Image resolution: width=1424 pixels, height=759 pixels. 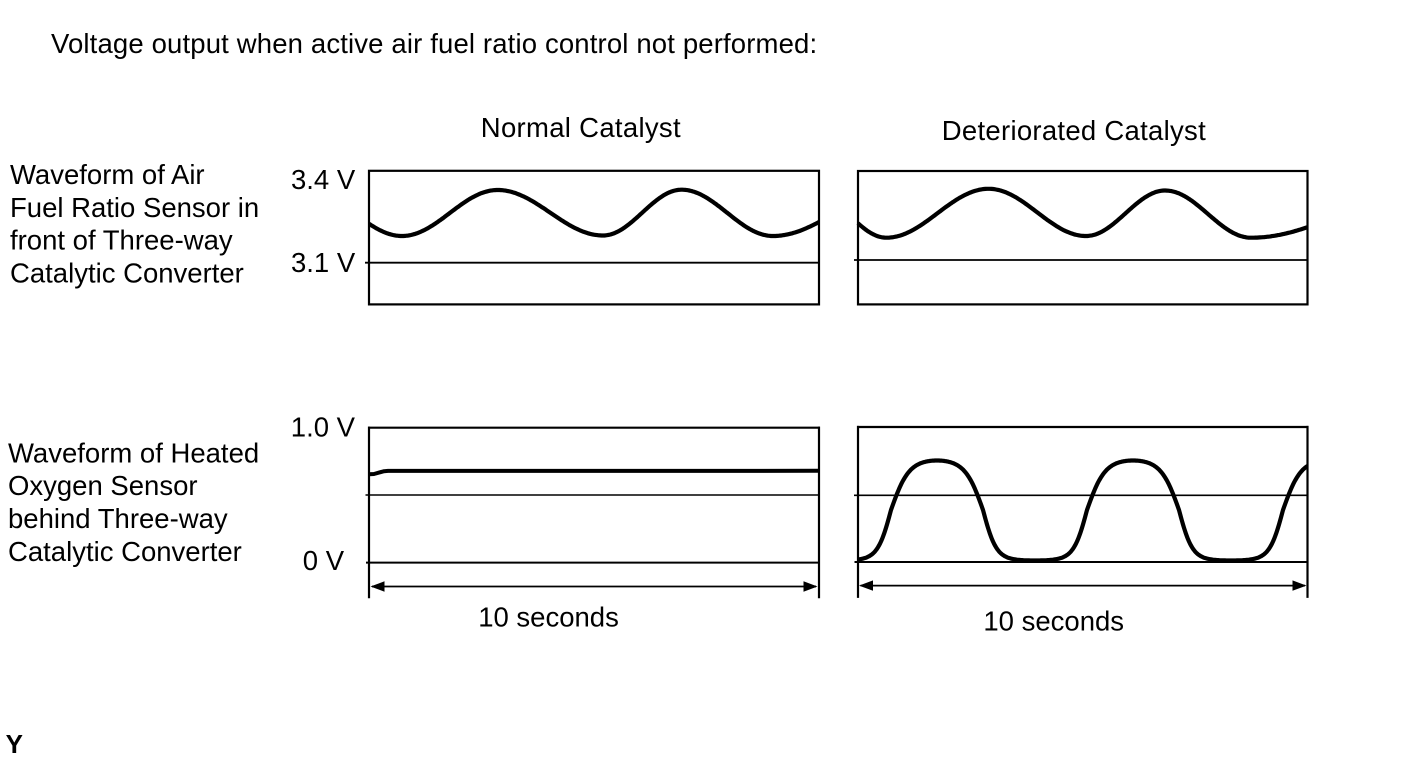 I want to click on svg-text: Fuel Ratio Sensor in, so click(x=134, y=207).